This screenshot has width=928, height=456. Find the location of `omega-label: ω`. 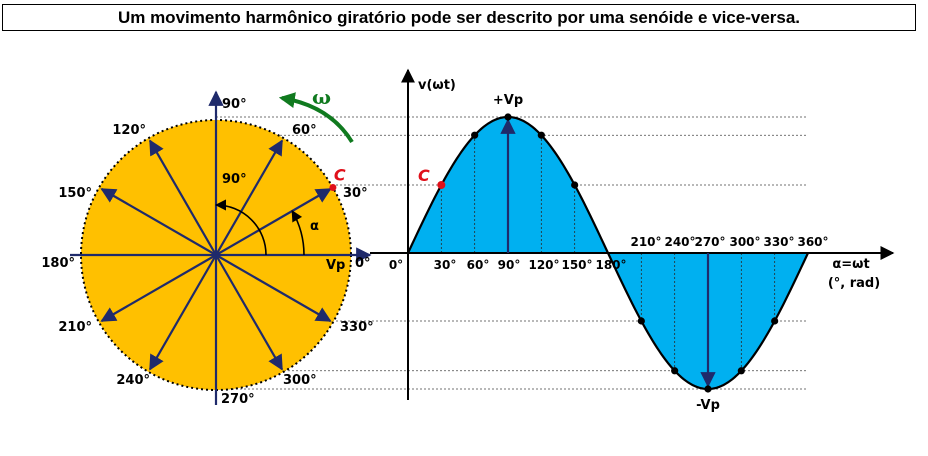

omega-label: ω is located at coordinates (321, 97).